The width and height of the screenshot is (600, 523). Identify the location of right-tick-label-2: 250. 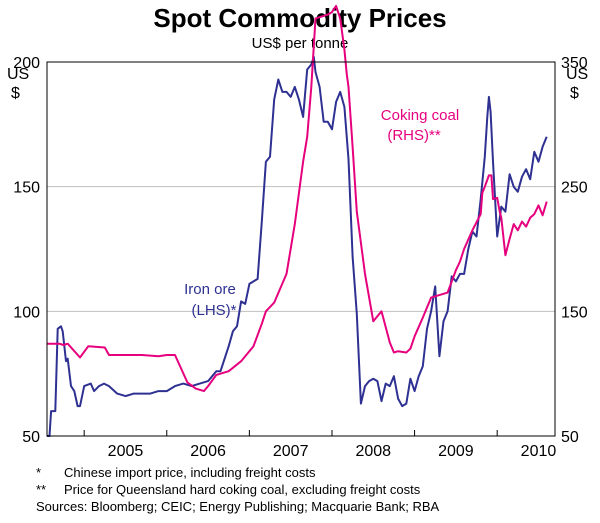
(574, 188).